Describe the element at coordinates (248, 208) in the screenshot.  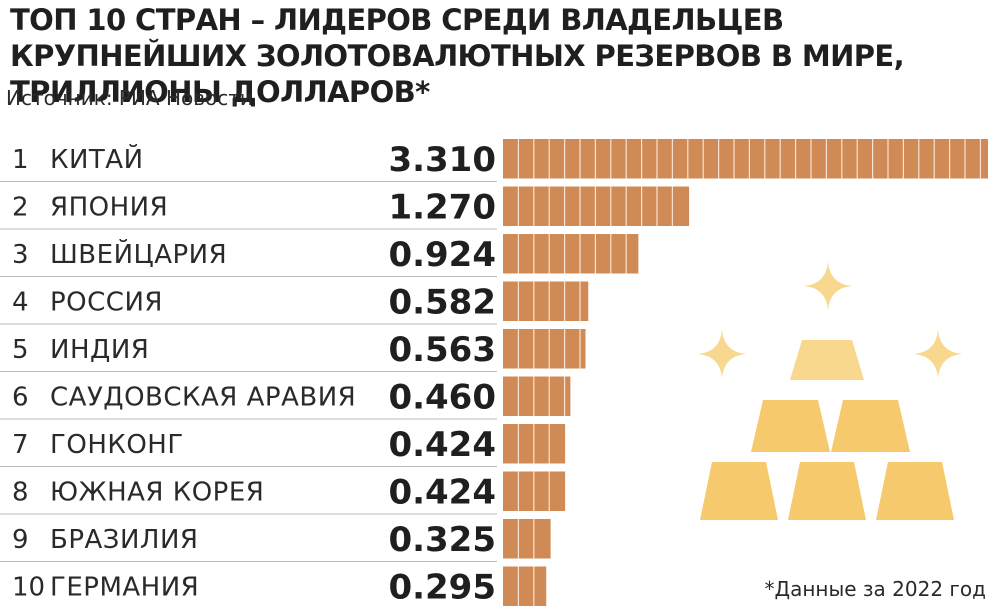
I see `table-row: 2 ЯПОНИЯ 1.270` at that location.